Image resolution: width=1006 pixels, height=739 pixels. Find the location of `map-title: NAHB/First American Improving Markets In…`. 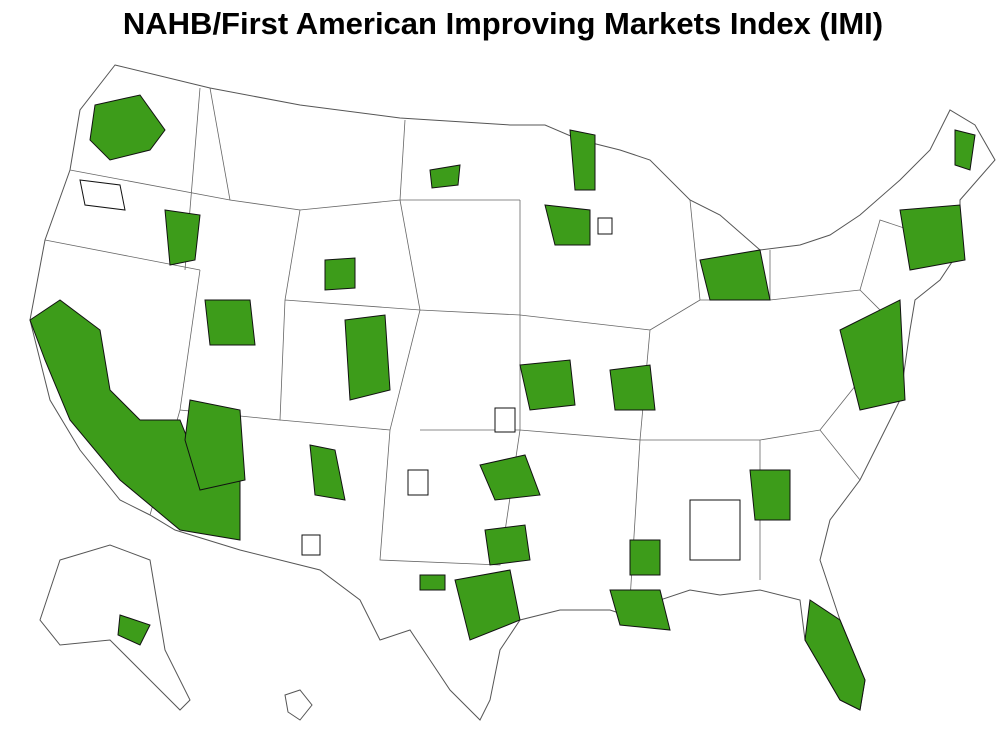

map-title: NAHB/First American Improving Markets In… is located at coordinates (503, 23).